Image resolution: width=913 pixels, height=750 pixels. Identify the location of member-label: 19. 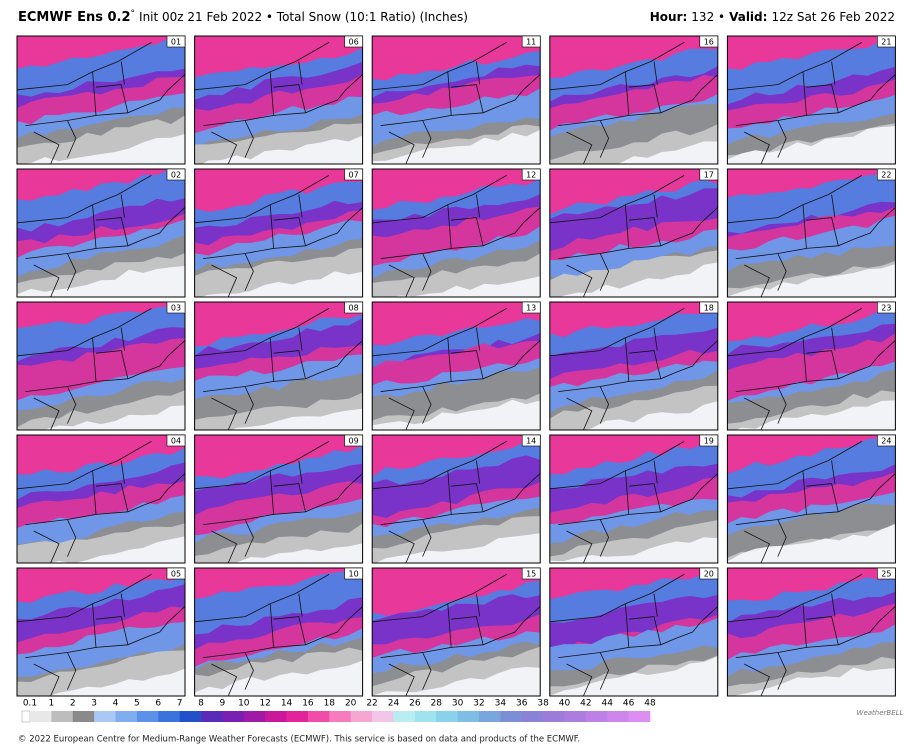
(709, 441).